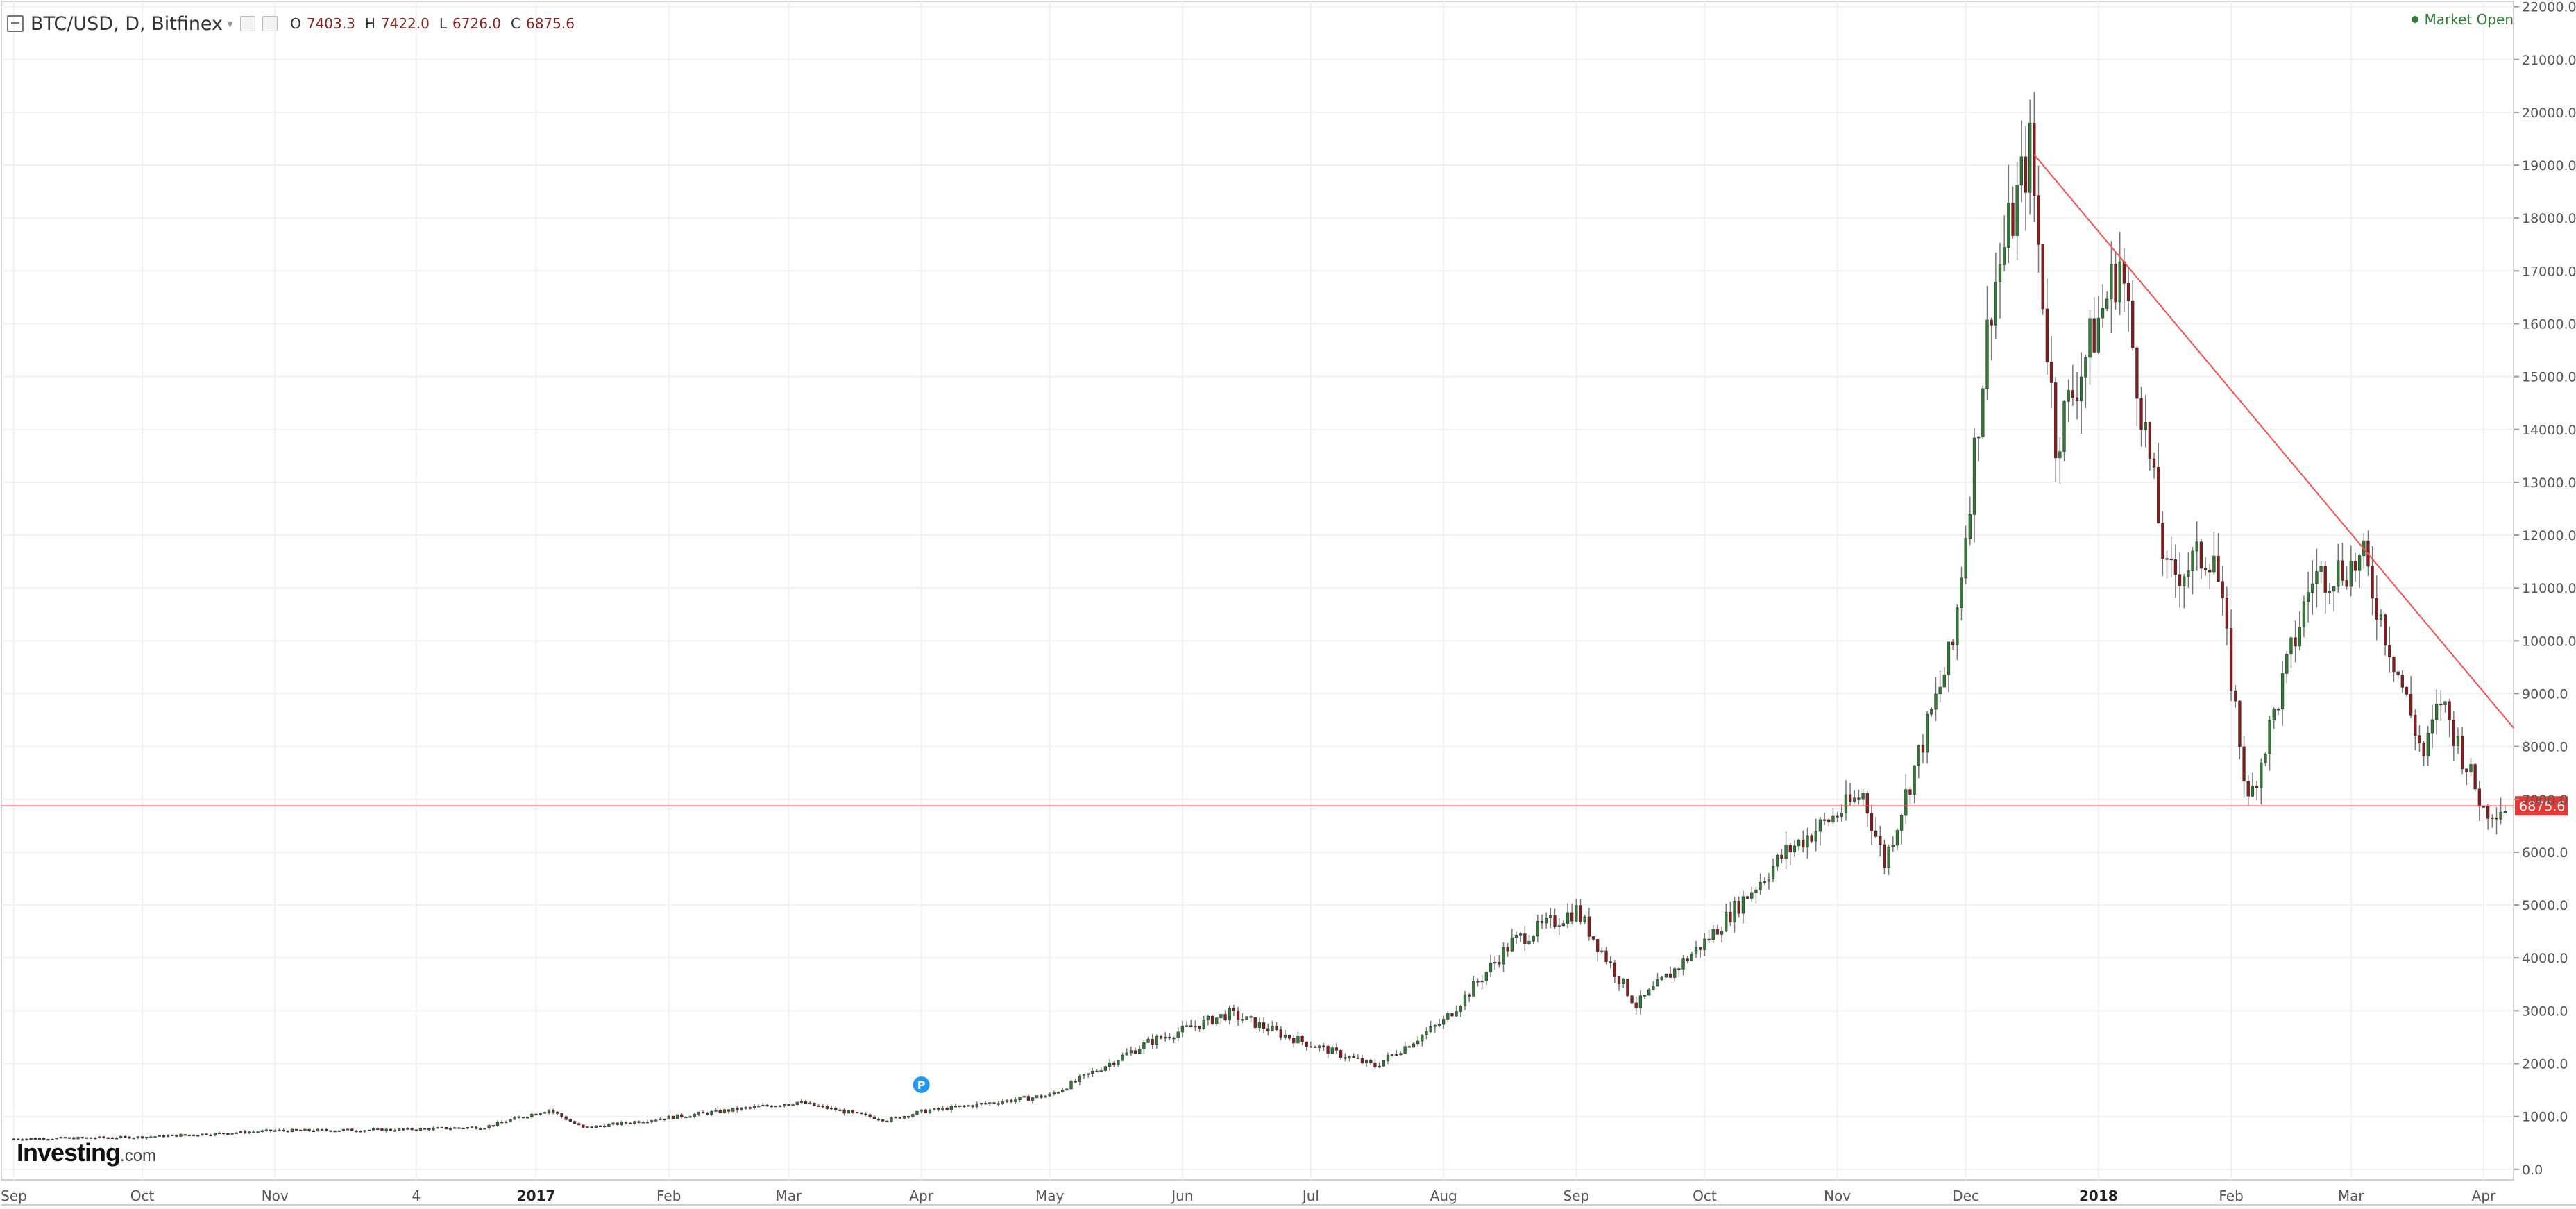 The width and height of the screenshot is (2576, 1209). What do you see at coordinates (1310, 1195) in the screenshot?
I see `x-tick-label: Jul` at bounding box center [1310, 1195].